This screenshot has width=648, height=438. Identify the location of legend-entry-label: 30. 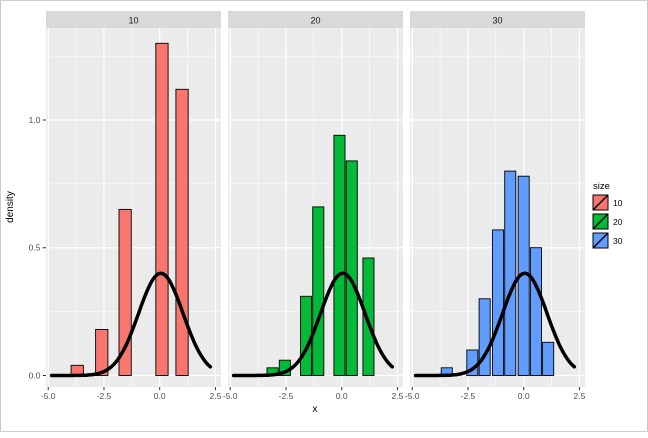
(618, 241).